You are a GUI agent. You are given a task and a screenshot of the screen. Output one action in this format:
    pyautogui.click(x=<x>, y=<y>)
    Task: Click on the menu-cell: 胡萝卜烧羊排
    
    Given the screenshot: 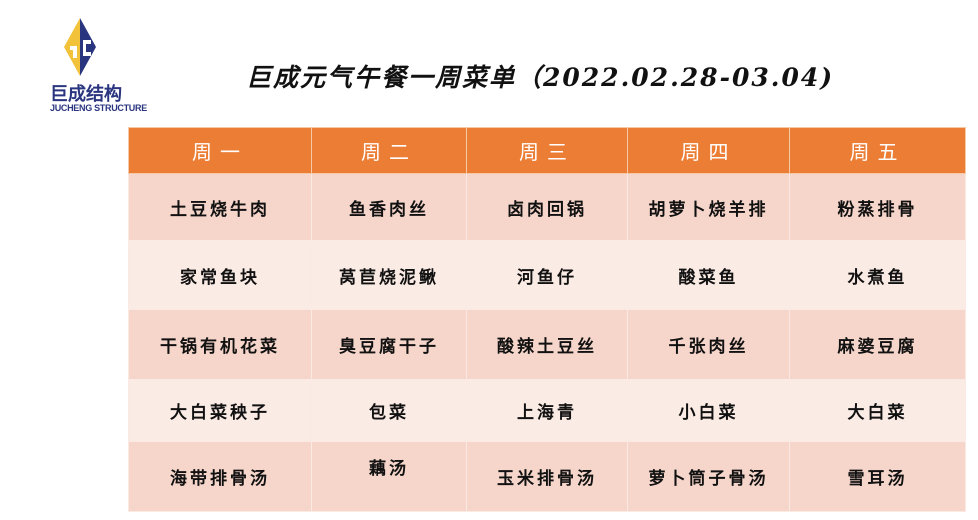 What is the action you would take?
    pyautogui.click(x=708, y=207)
    